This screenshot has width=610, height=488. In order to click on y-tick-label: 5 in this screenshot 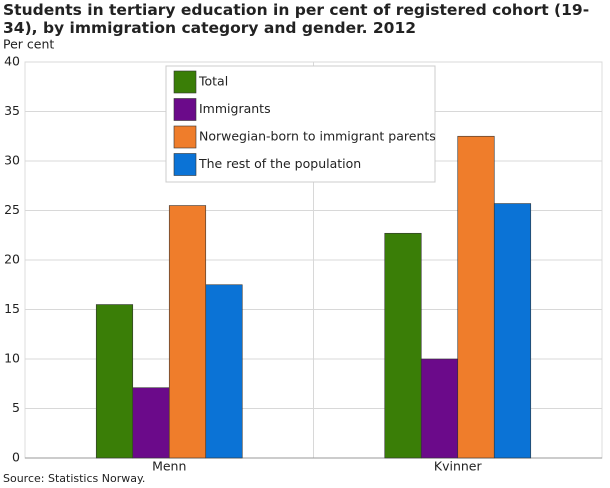, I will do `click(16, 407)`.